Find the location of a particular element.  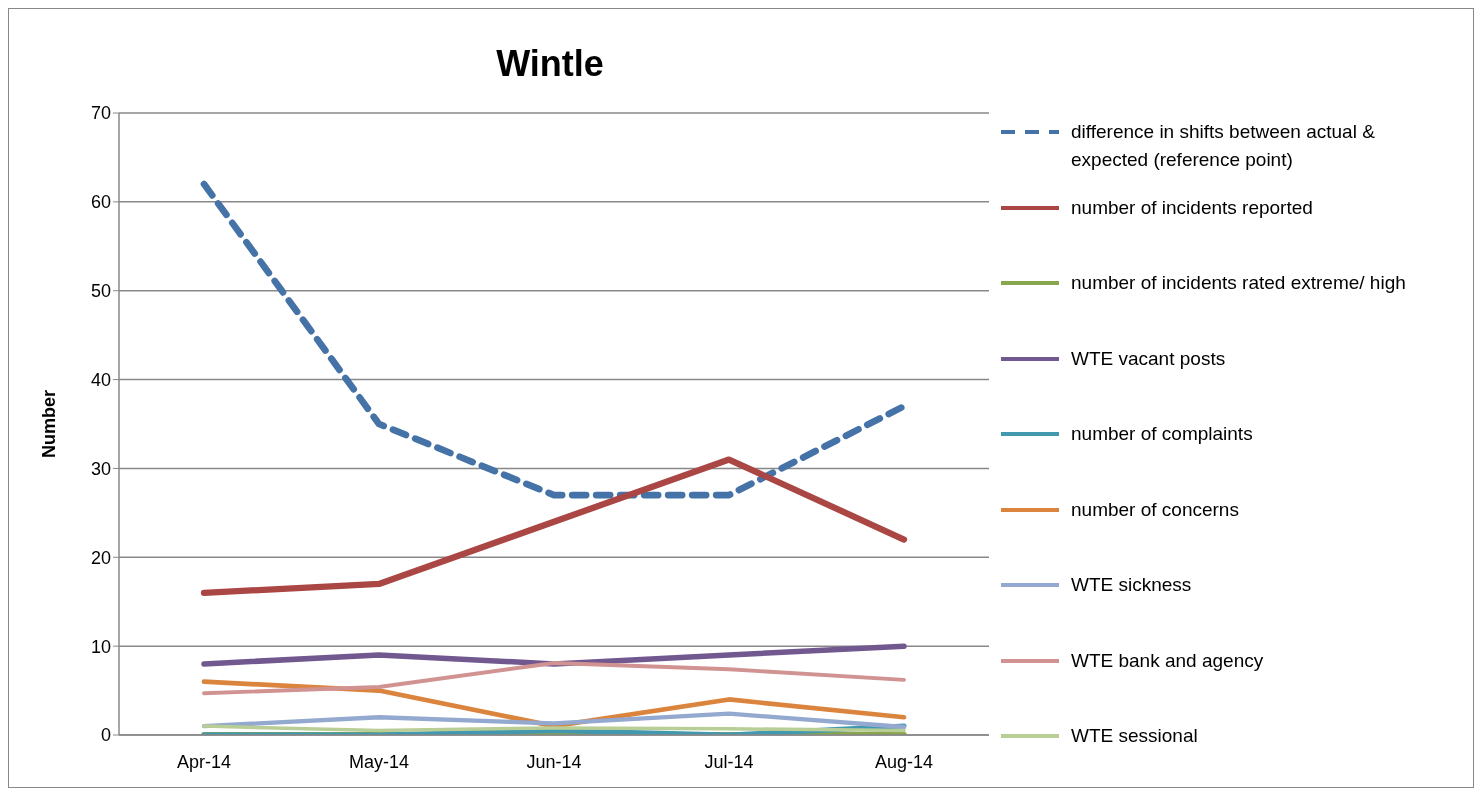

y-tick-label: 40 is located at coordinates (100, 379).